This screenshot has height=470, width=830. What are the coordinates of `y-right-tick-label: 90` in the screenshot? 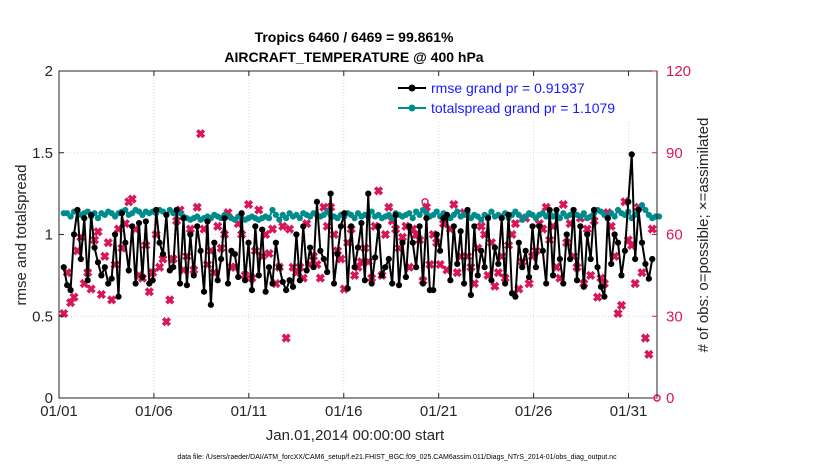 It's located at (674, 153).